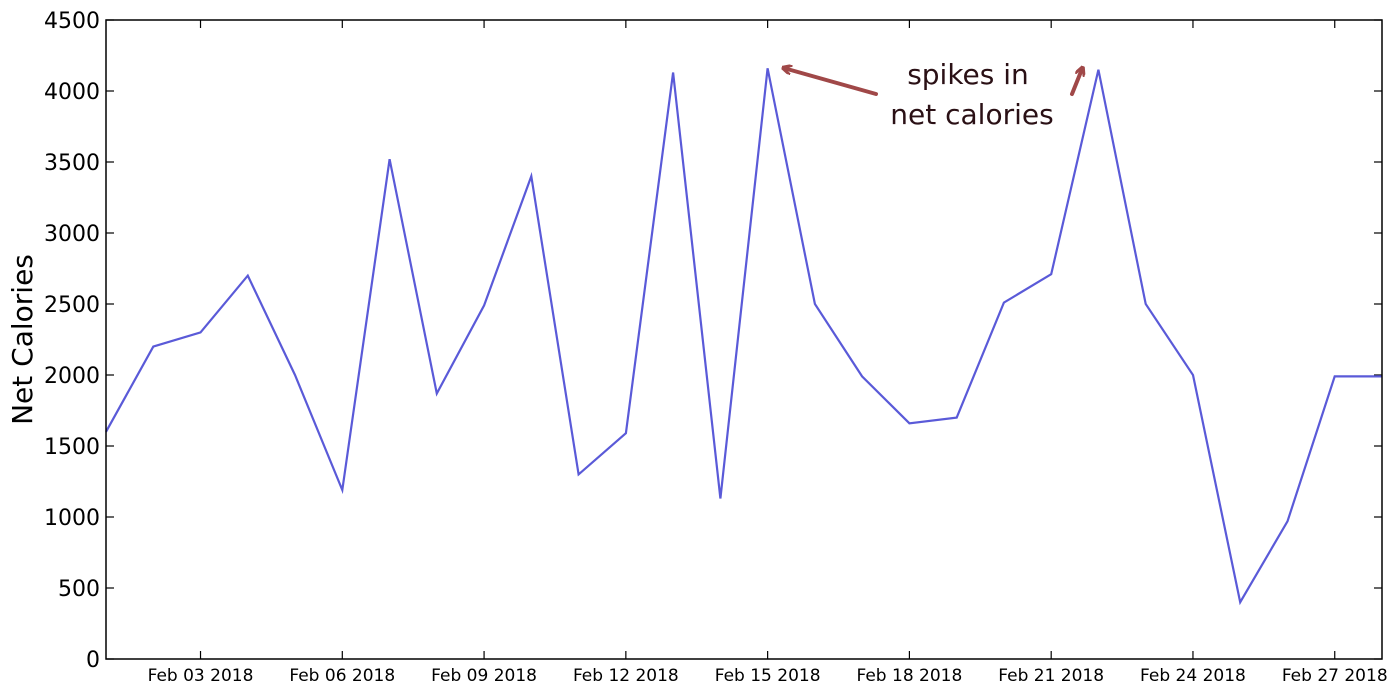 The width and height of the screenshot is (1400, 693). I want to click on y-tick-label: 1500, so click(72, 447).